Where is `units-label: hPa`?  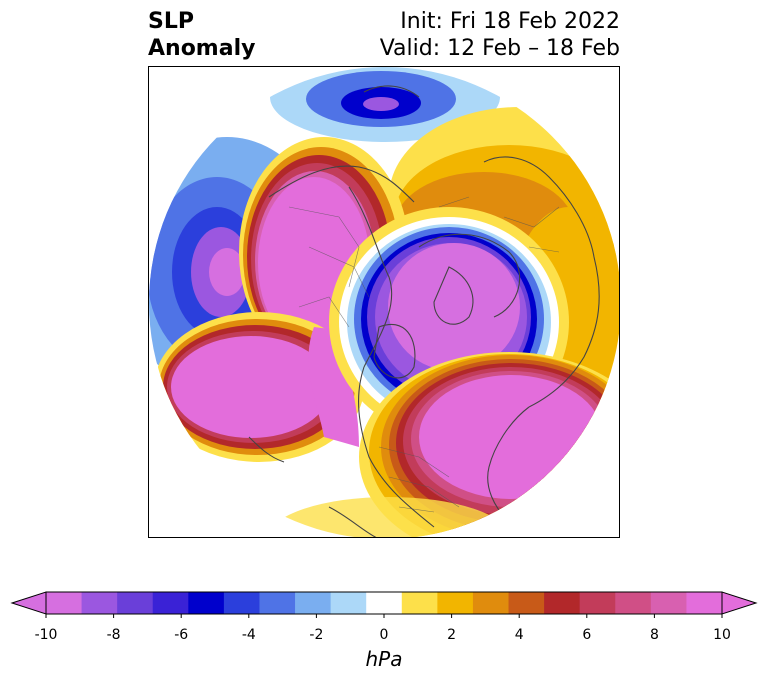
units-label: hPa is located at coordinates (384, 659).